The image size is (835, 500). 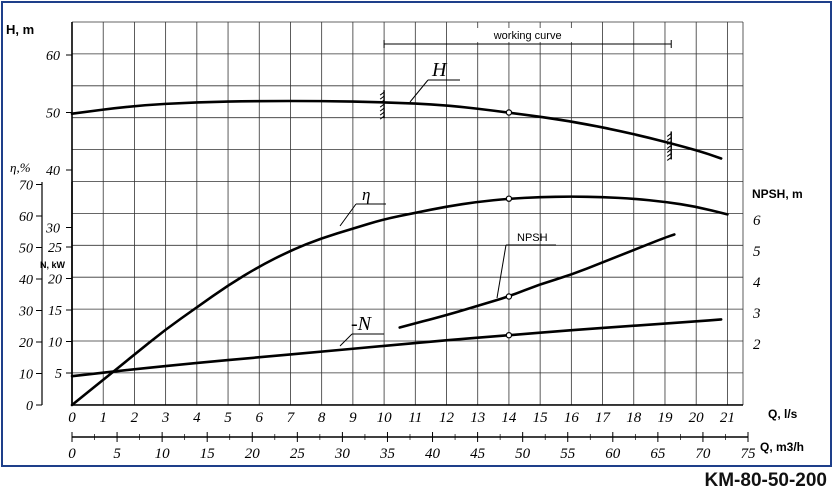 I want to click on q-ls-tick-label: 1, so click(x=103, y=418).